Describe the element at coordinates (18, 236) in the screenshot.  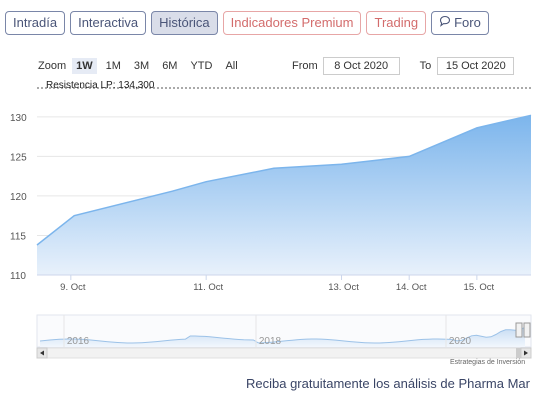
I see `y-tick-label: 115` at that location.